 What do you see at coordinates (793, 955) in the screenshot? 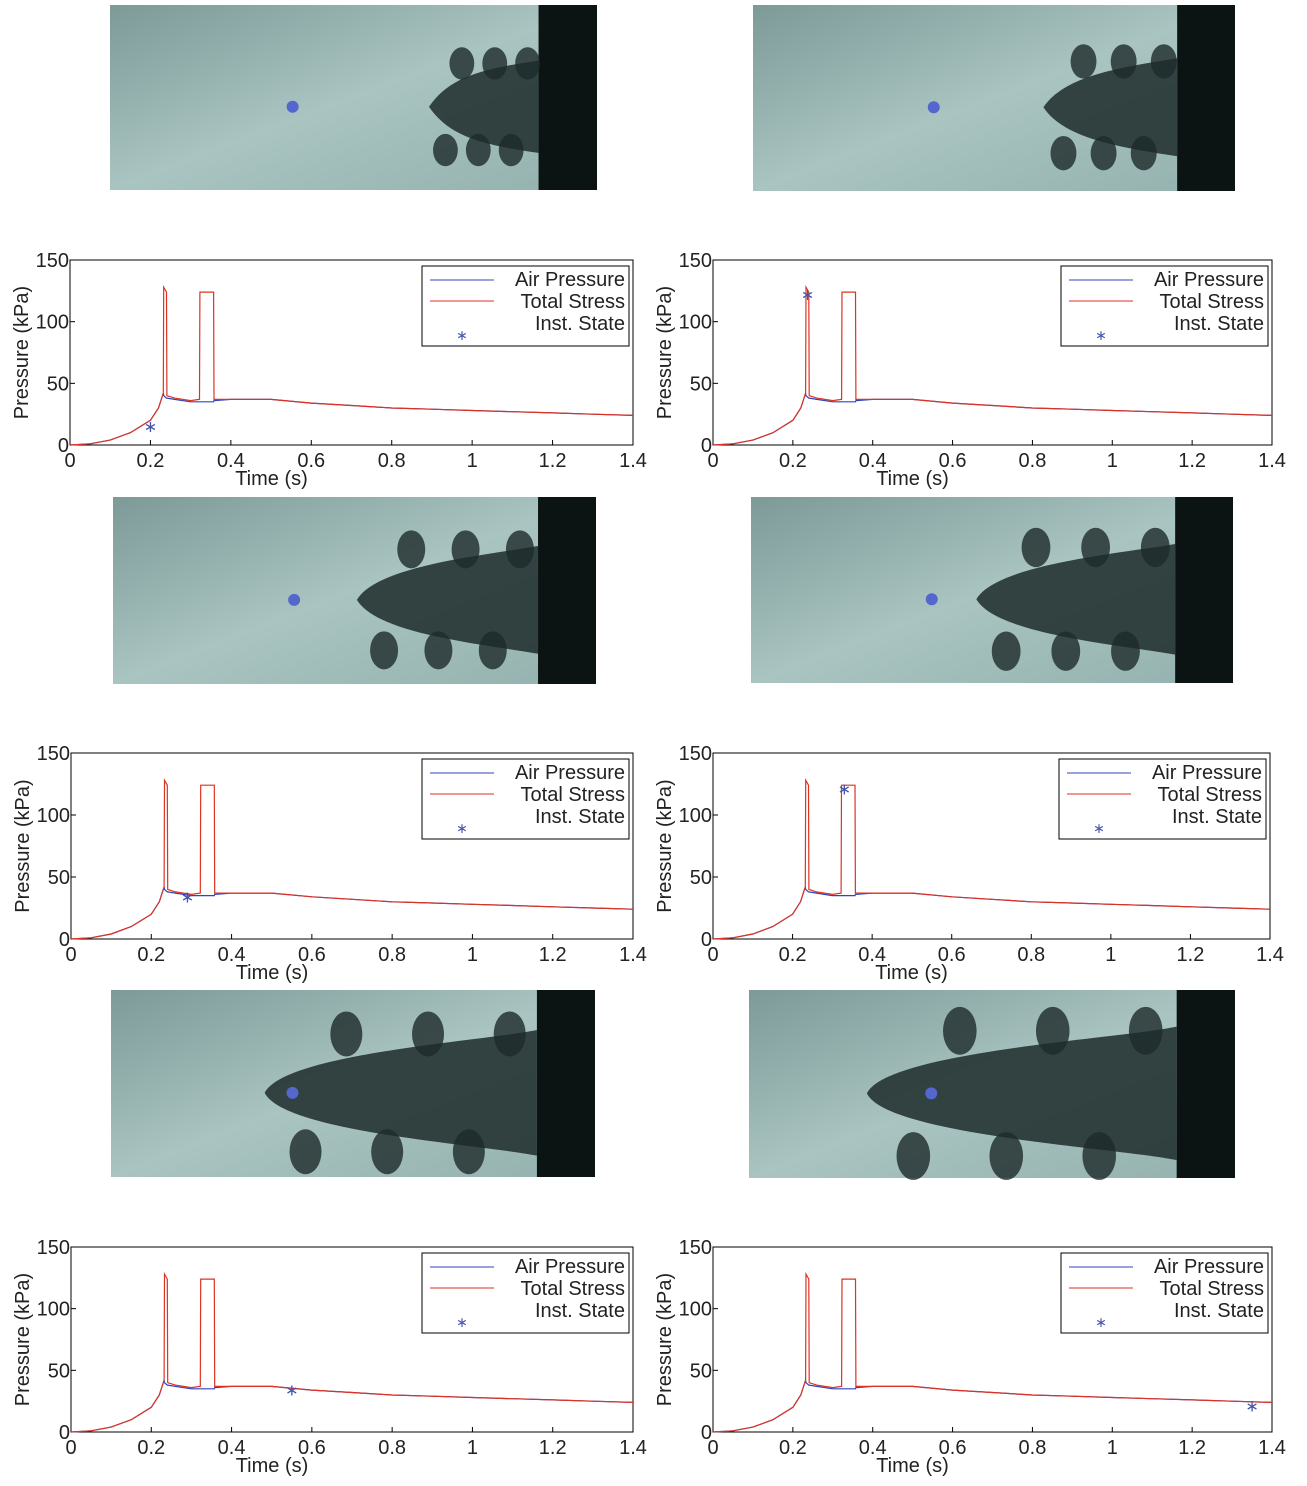
I see `x-tick-label: 0.2` at bounding box center [793, 955].